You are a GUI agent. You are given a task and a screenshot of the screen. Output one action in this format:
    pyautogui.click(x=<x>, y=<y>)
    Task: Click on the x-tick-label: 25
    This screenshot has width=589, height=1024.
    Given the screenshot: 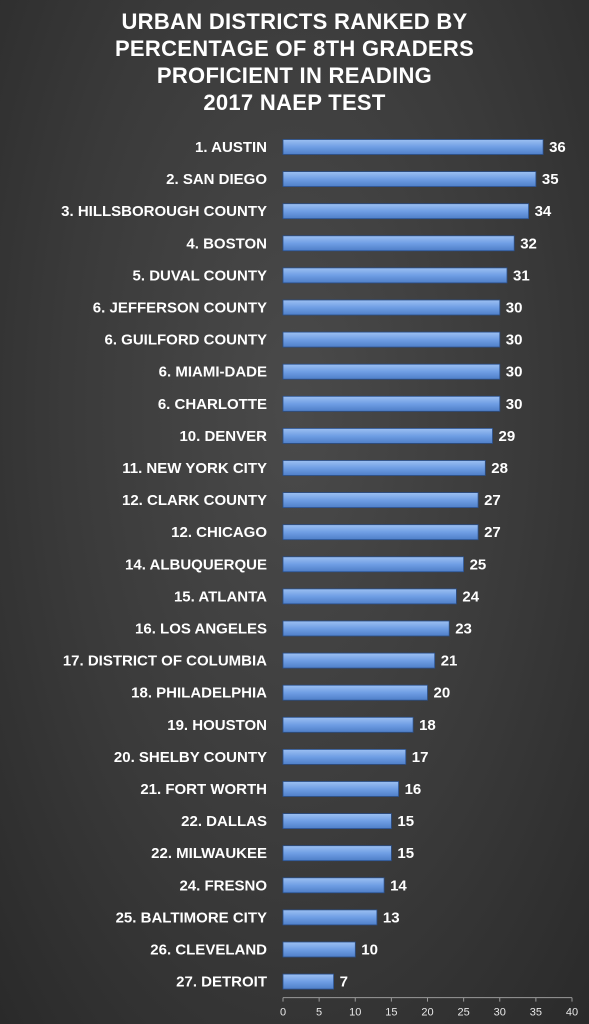 What is the action you would take?
    pyautogui.click(x=463, y=1013)
    